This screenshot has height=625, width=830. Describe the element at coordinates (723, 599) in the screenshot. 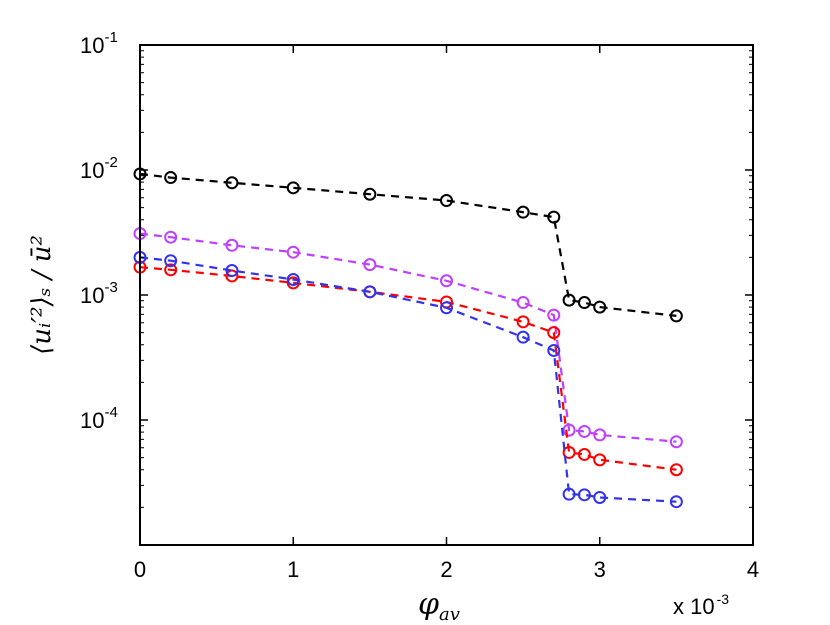

I see `x-multiplier-exp: -3` at that location.